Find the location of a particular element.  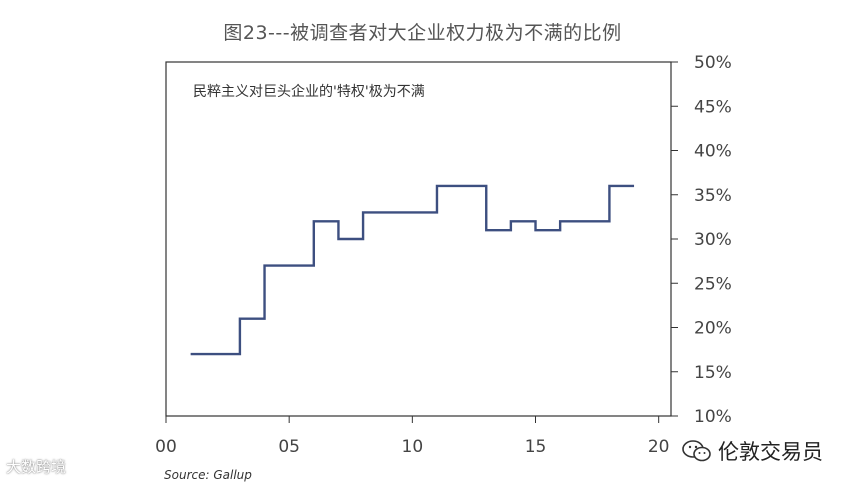

chart-title: 图23---被调查者对大企业权力极为不满的比例 is located at coordinates (422, 33).